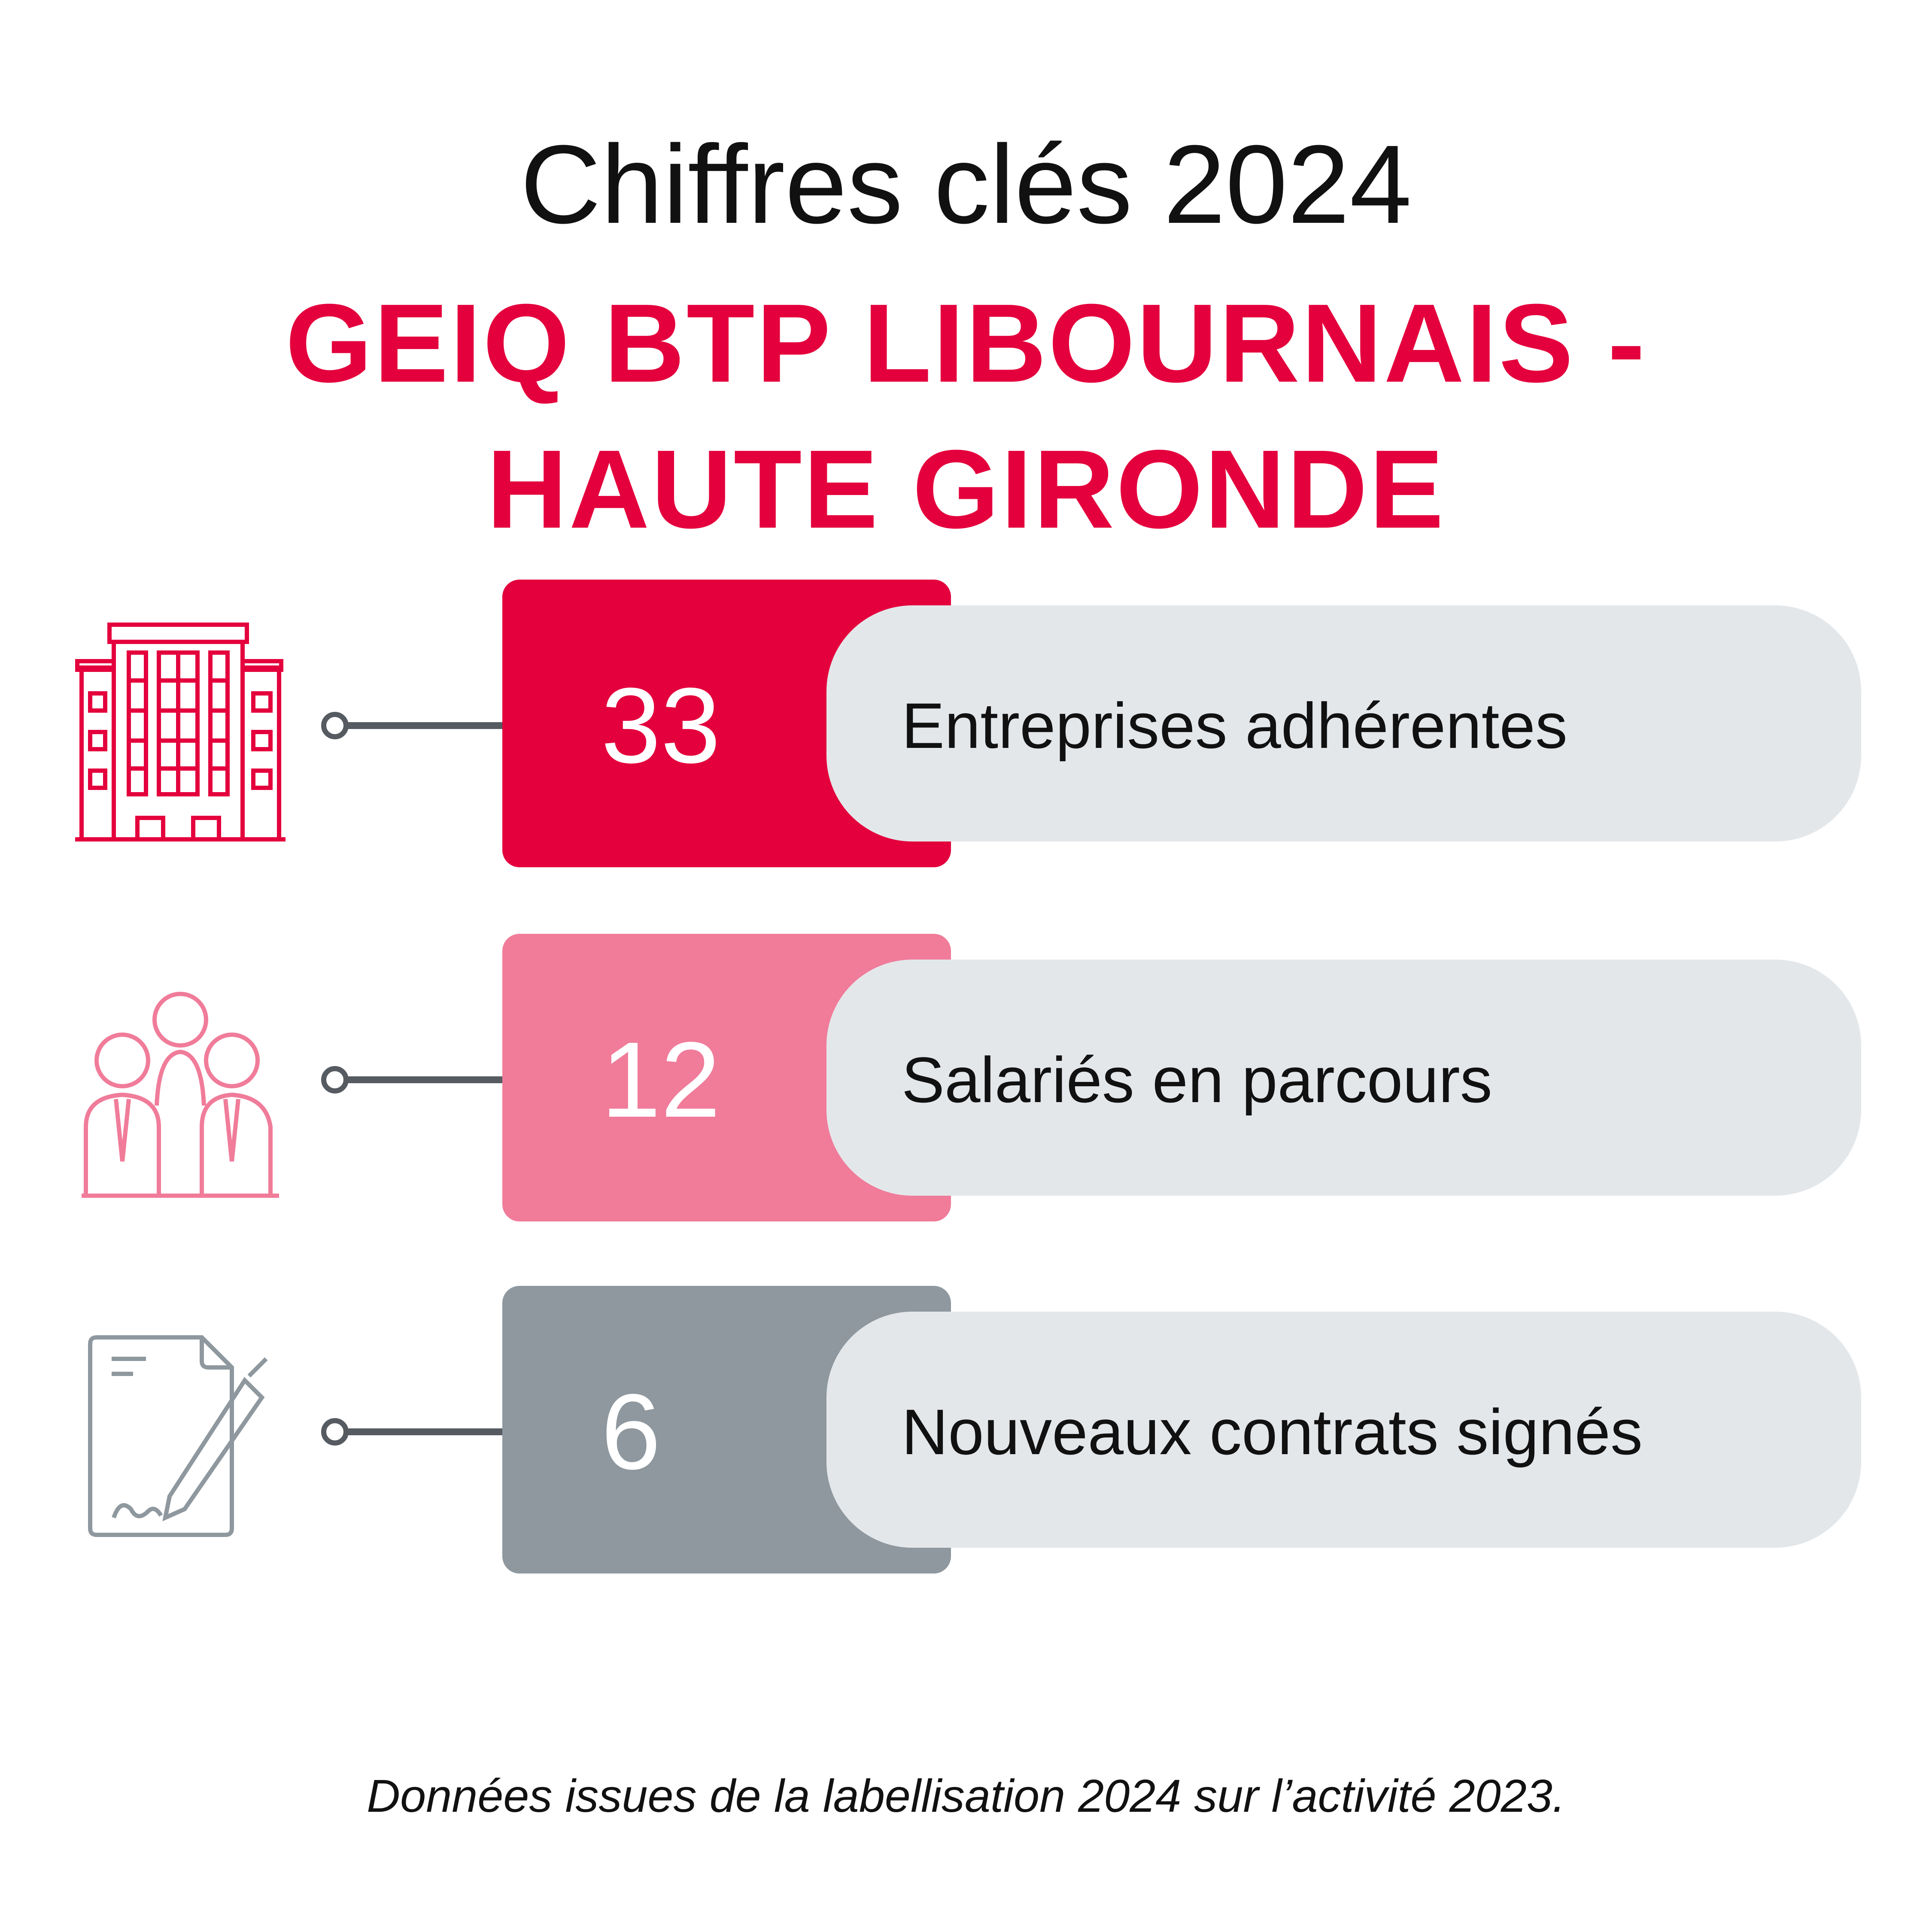 This screenshot has width=1932, height=1932. Describe the element at coordinates (661, 725) in the screenshot. I see `stat-value: 33` at that location.